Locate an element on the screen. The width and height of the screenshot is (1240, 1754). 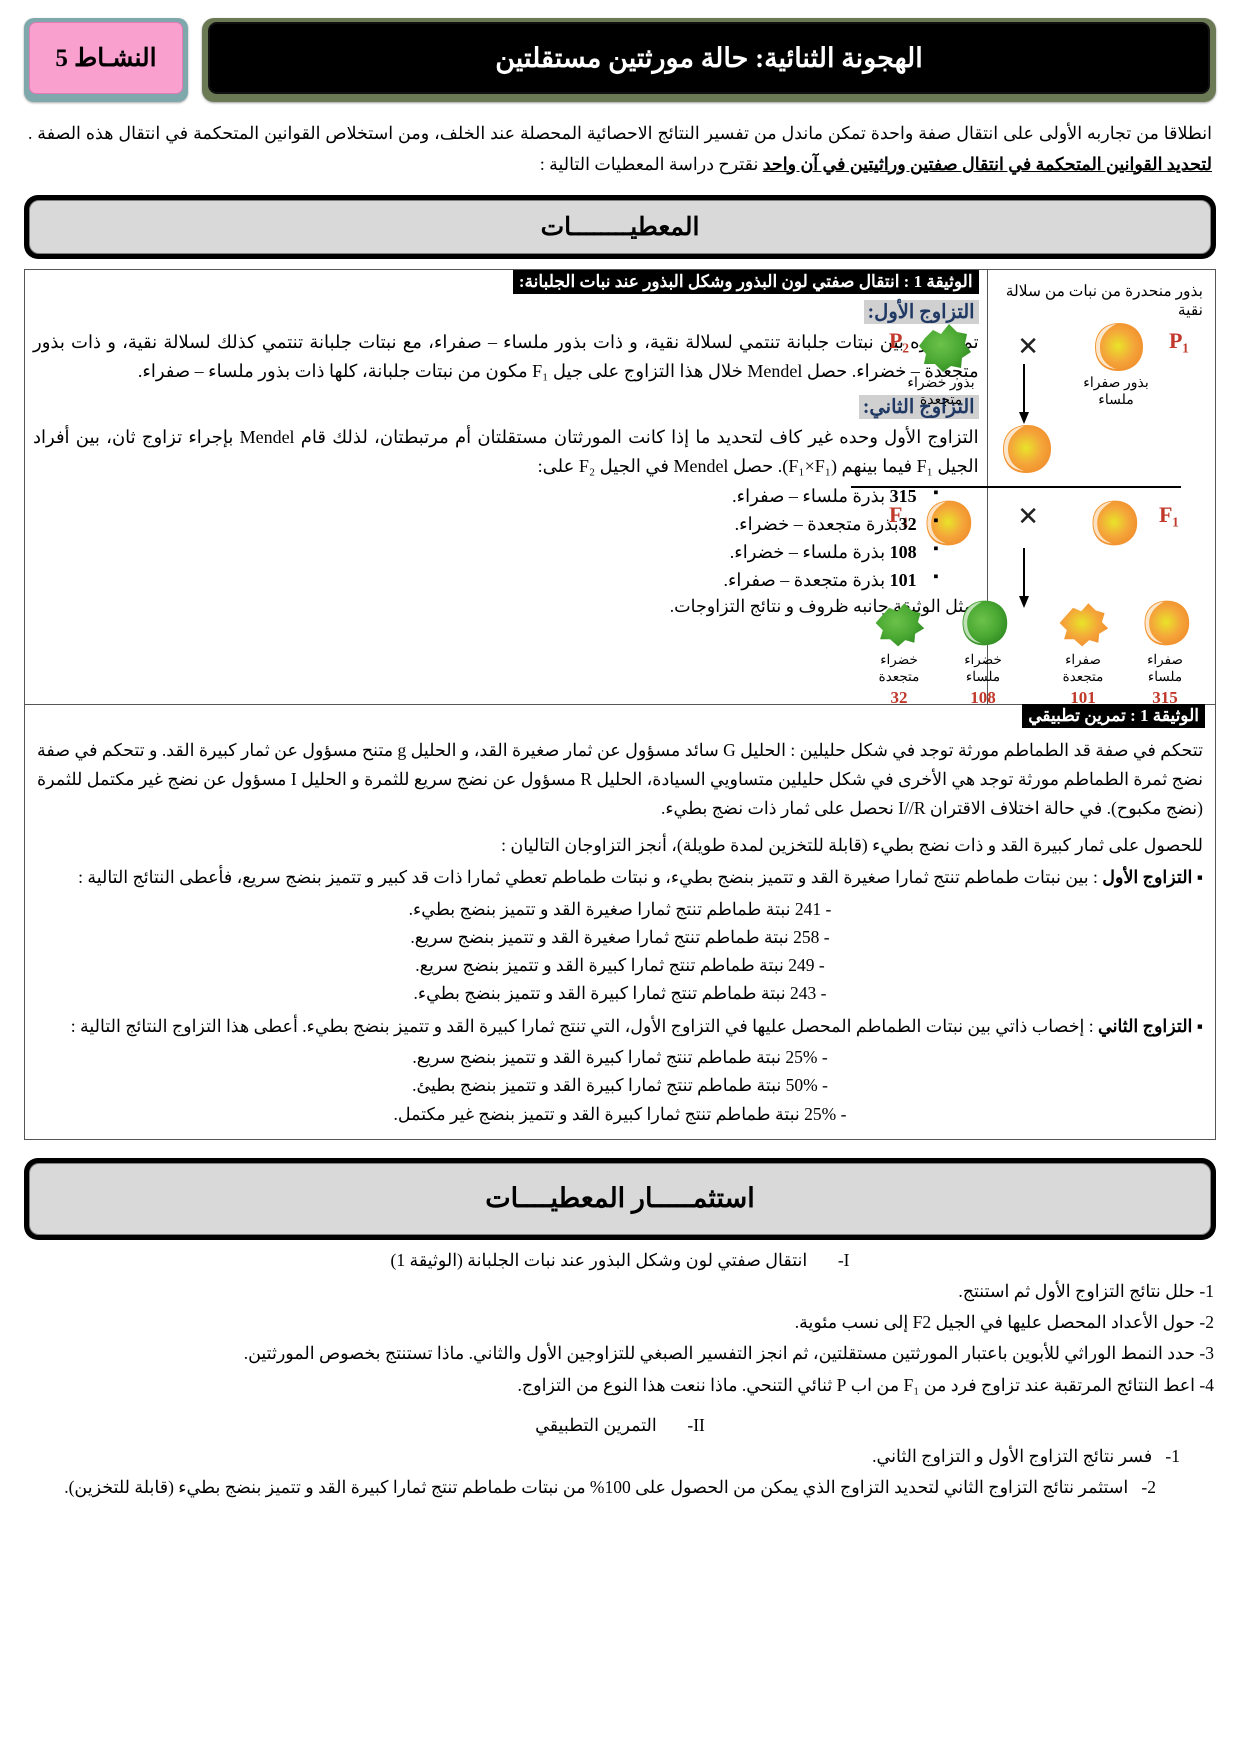
seed-yellow-round-f1 is located at coordinates (1027, 449).